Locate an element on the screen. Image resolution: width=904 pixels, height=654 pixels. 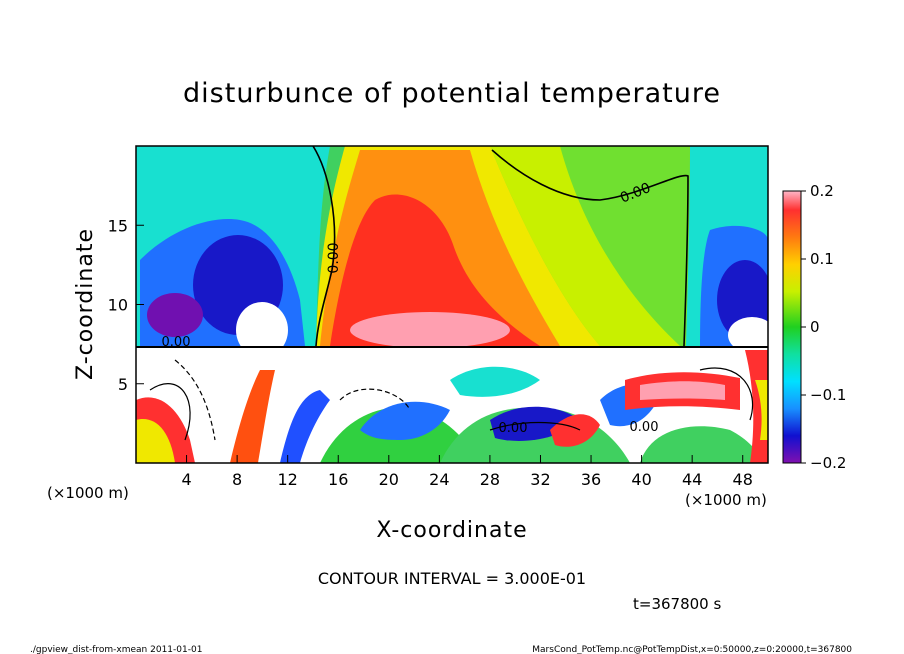
colorbar: 0.2 0.1 0 −0.1 −0.2 is located at coordinates (814, 327).